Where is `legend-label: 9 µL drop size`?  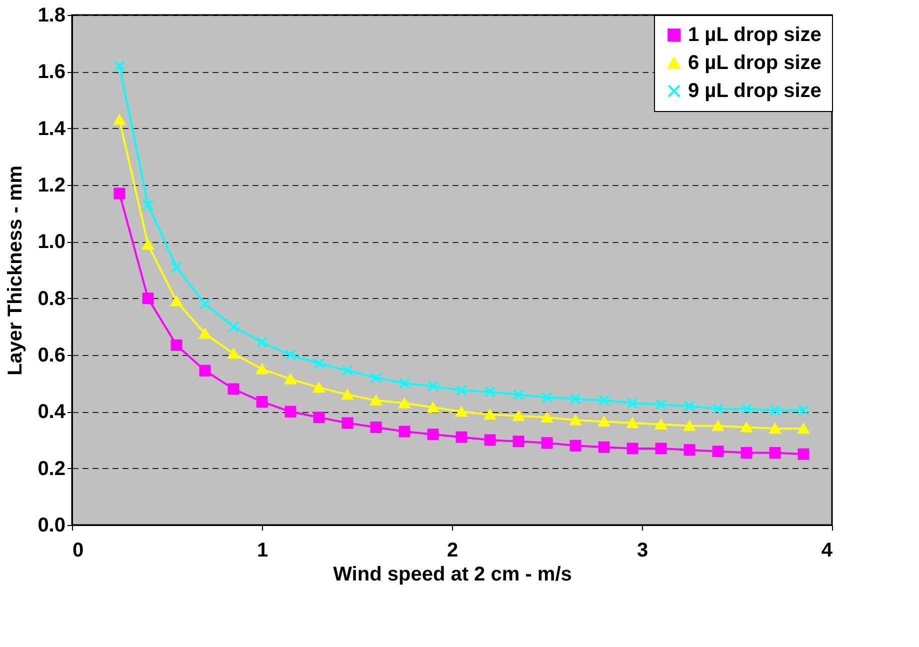 legend-label: 9 µL drop size is located at coordinates (755, 91).